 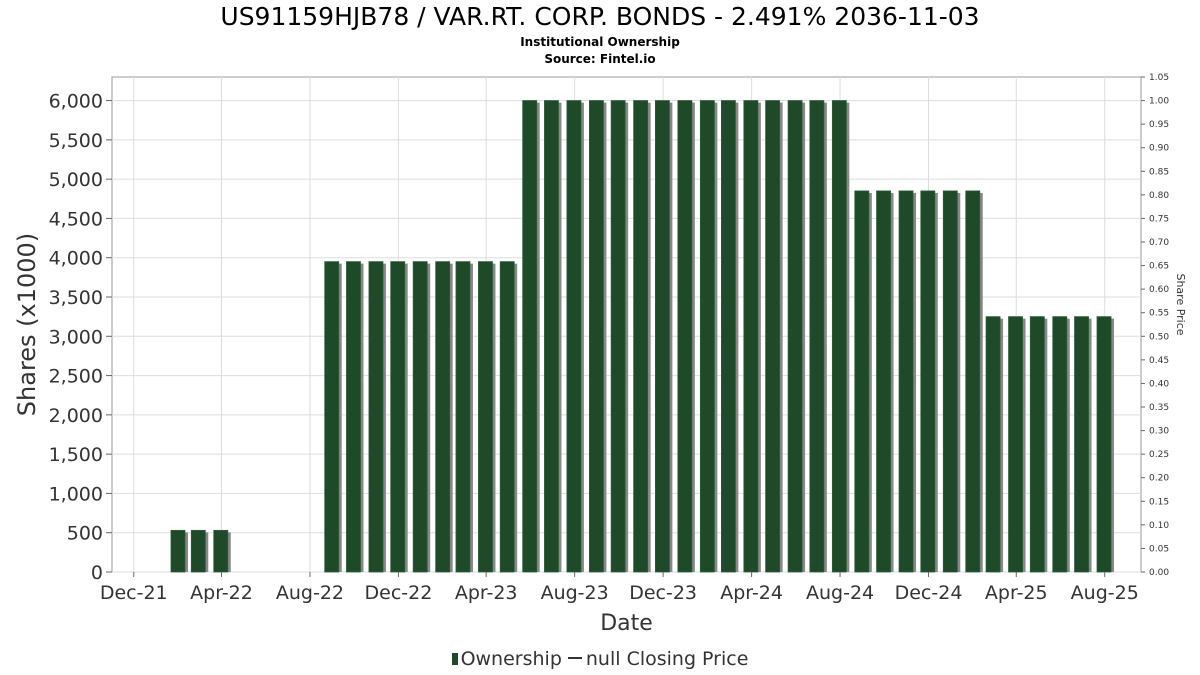 I want to click on legend-price-label: null Closing Price, so click(x=667, y=659).